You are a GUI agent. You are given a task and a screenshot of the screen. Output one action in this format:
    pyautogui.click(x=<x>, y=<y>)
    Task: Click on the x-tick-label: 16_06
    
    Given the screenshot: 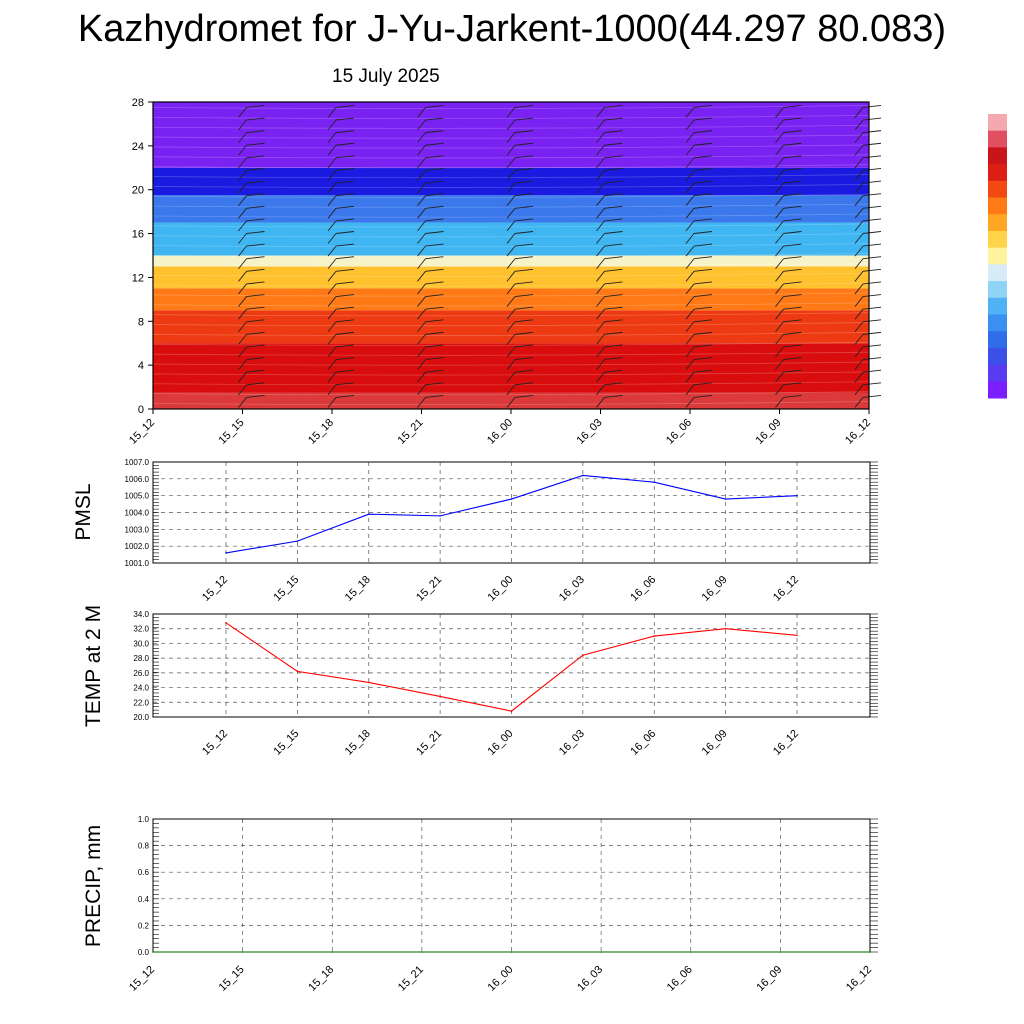 What is the action you would take?
    pyautogui.click(x=680, y=979)
    